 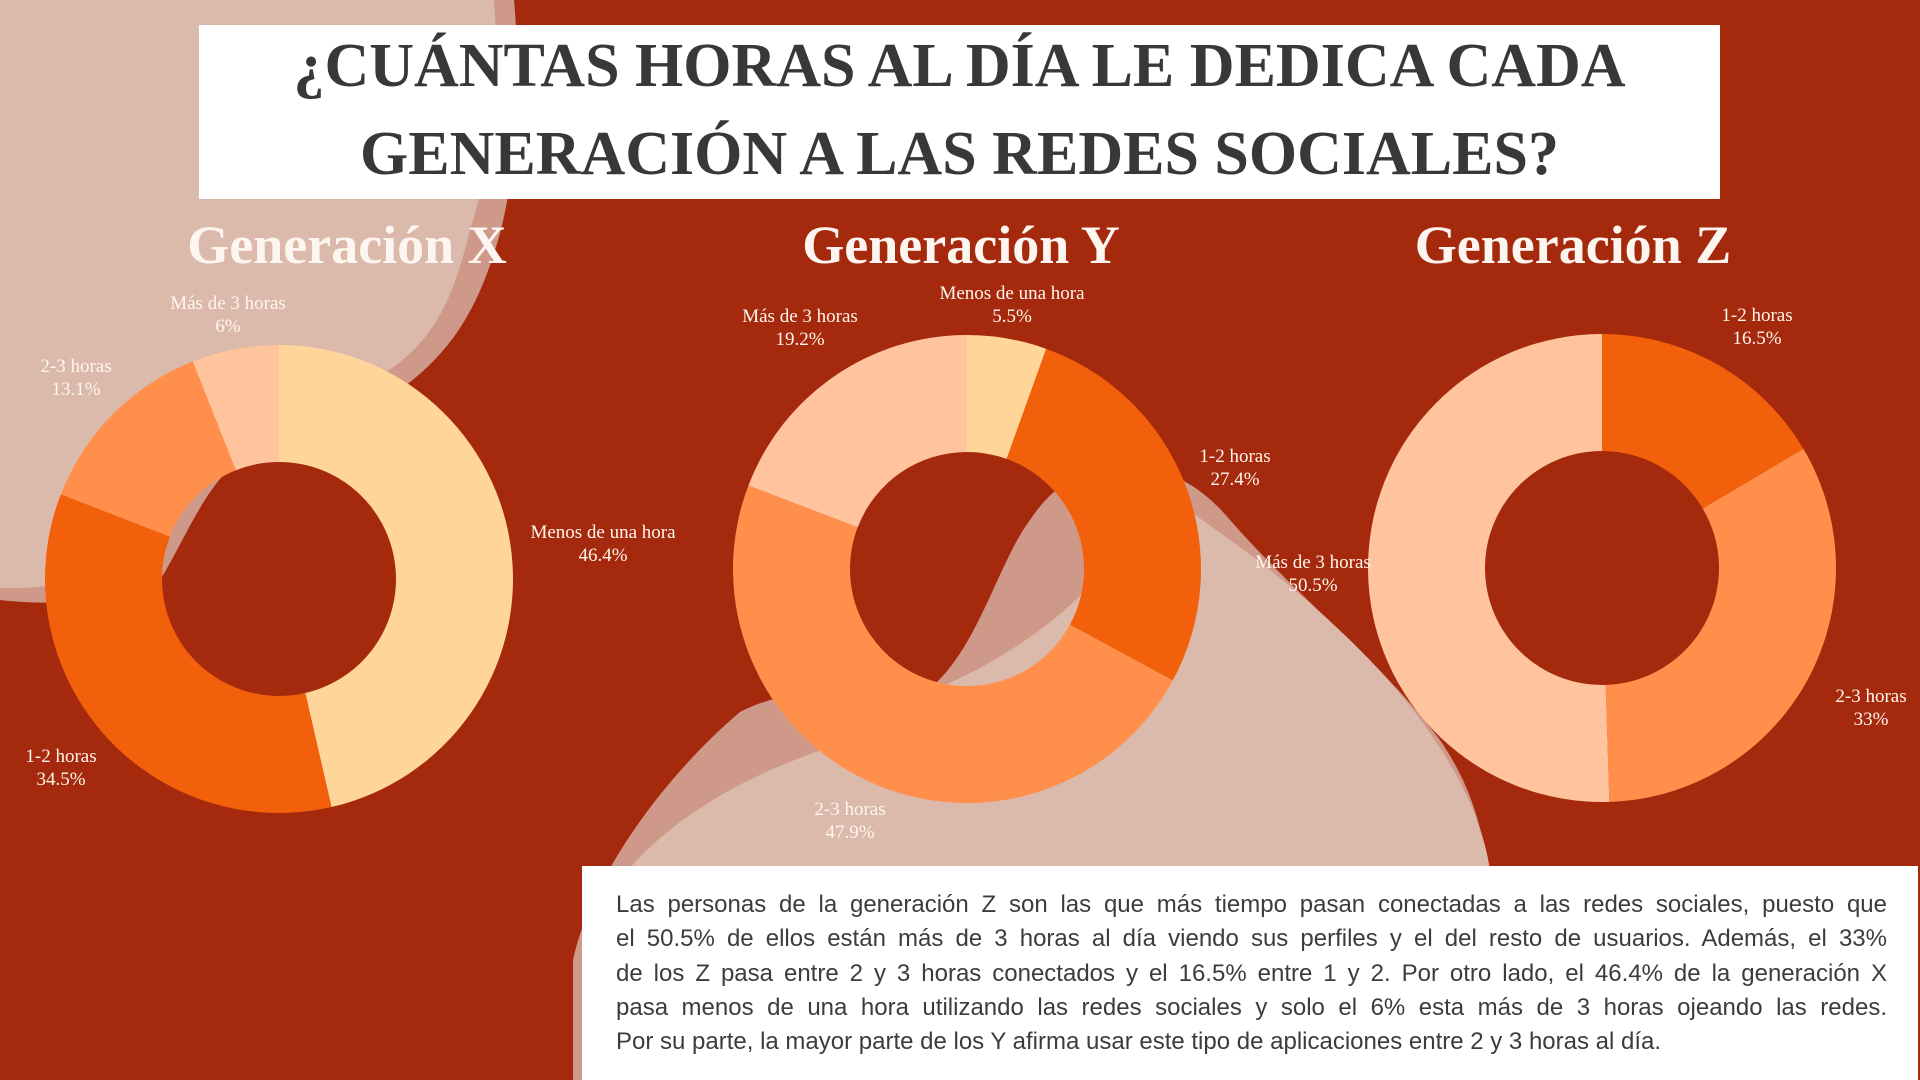 What do you see at coordinates (849, 821) in the screenshot?
I see `slice-label-2-3-horas: 2-3 horas 47.9%` at bounding box center [849, 821].